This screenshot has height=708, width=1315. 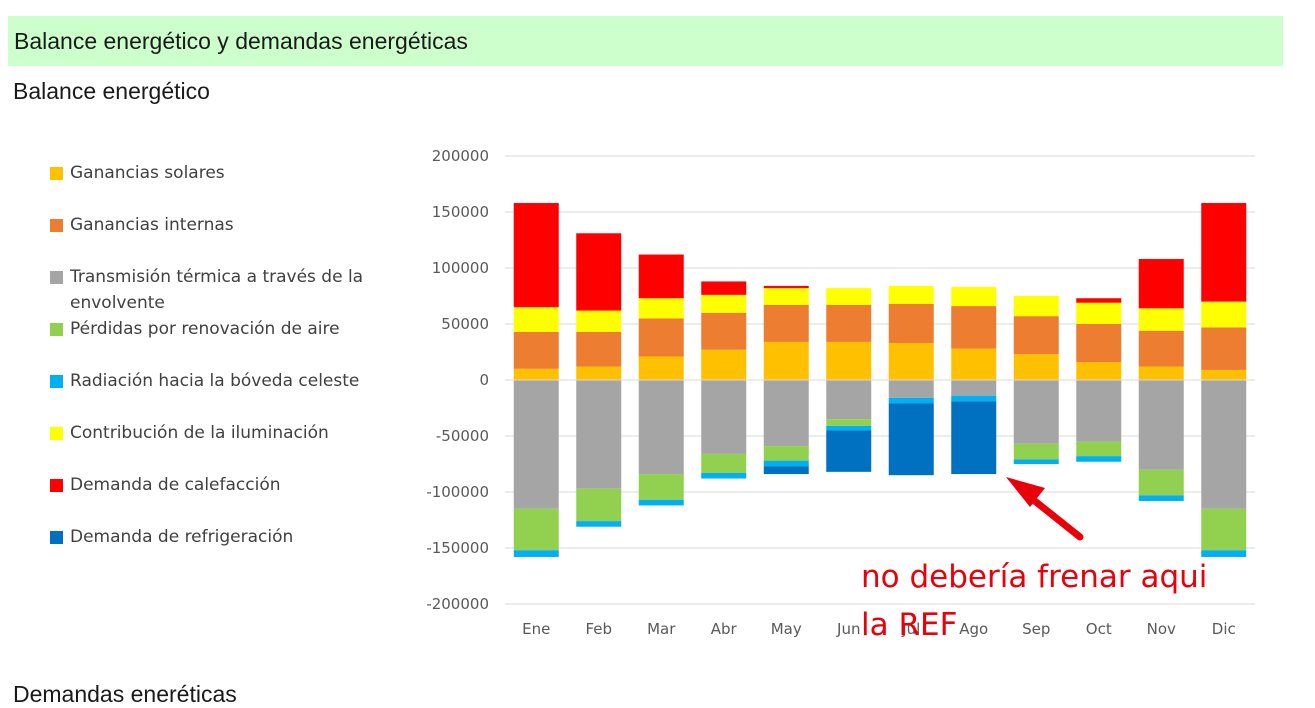 What do you see at coordinates (973, 629) in the screenshot?
I see `x-tick-label: Ago` at bounding box center [973, 629].